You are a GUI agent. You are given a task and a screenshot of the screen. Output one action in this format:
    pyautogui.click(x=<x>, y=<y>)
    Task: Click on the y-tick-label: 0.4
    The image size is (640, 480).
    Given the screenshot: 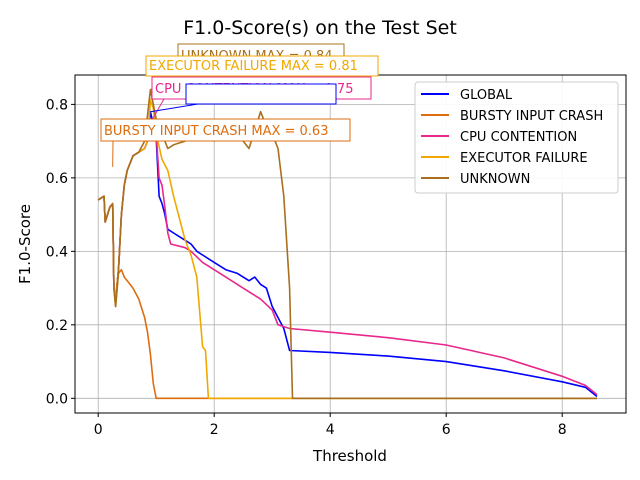 What is the action you would take?
    pyautogui.click(x=57, y=252)
    